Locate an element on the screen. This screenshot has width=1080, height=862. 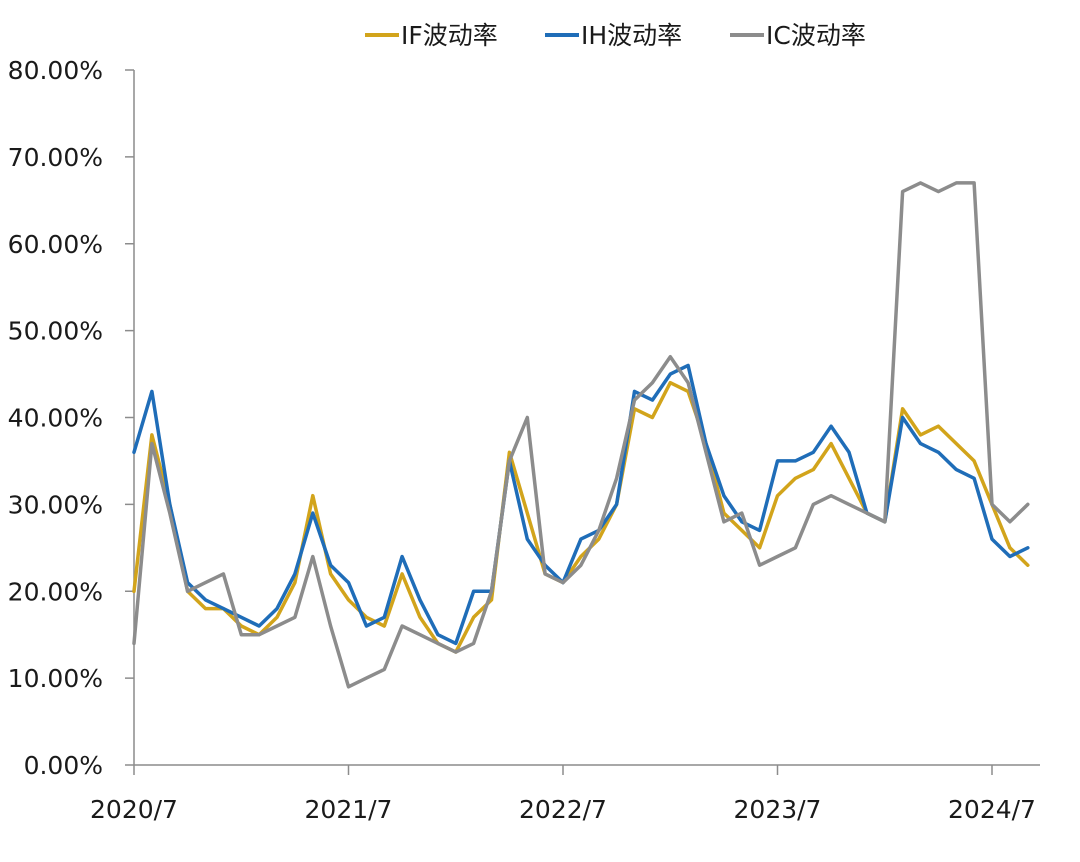
x-tick-label: 2021/7 is located at coordinates (349, 809).